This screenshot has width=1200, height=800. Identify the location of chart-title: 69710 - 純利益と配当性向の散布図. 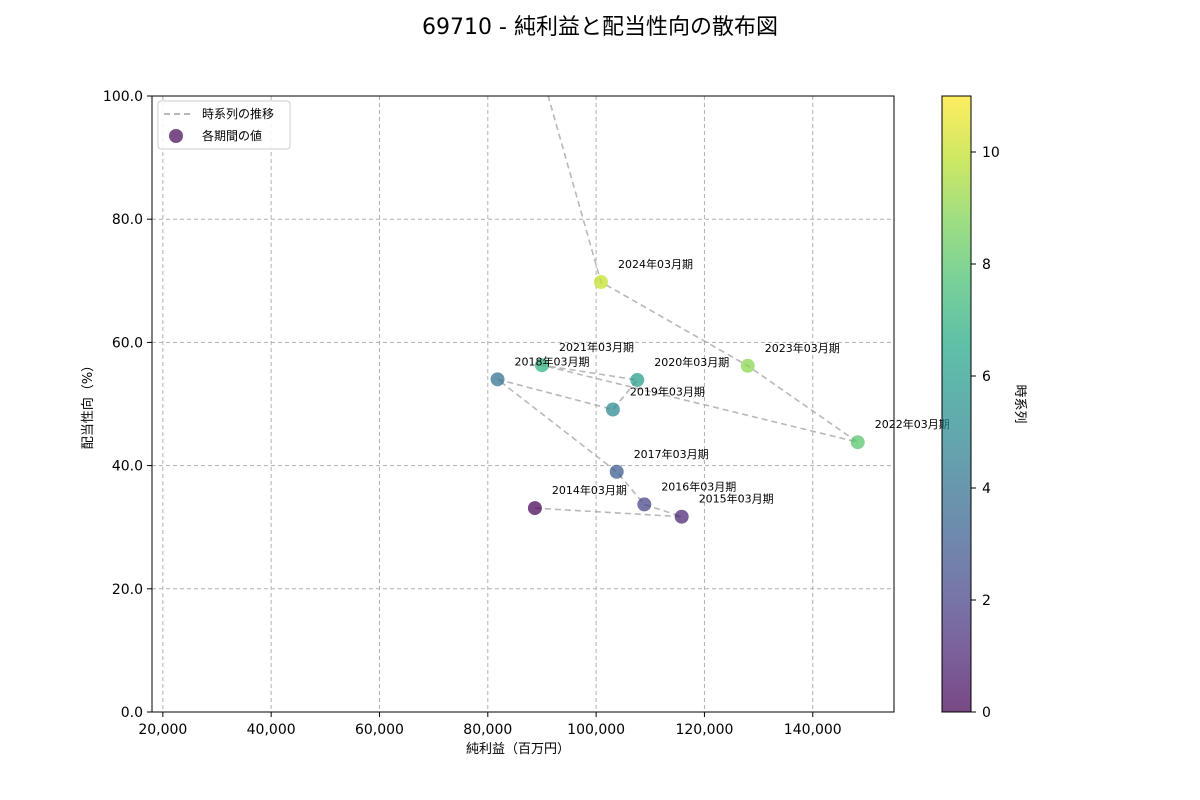
(600, 27).